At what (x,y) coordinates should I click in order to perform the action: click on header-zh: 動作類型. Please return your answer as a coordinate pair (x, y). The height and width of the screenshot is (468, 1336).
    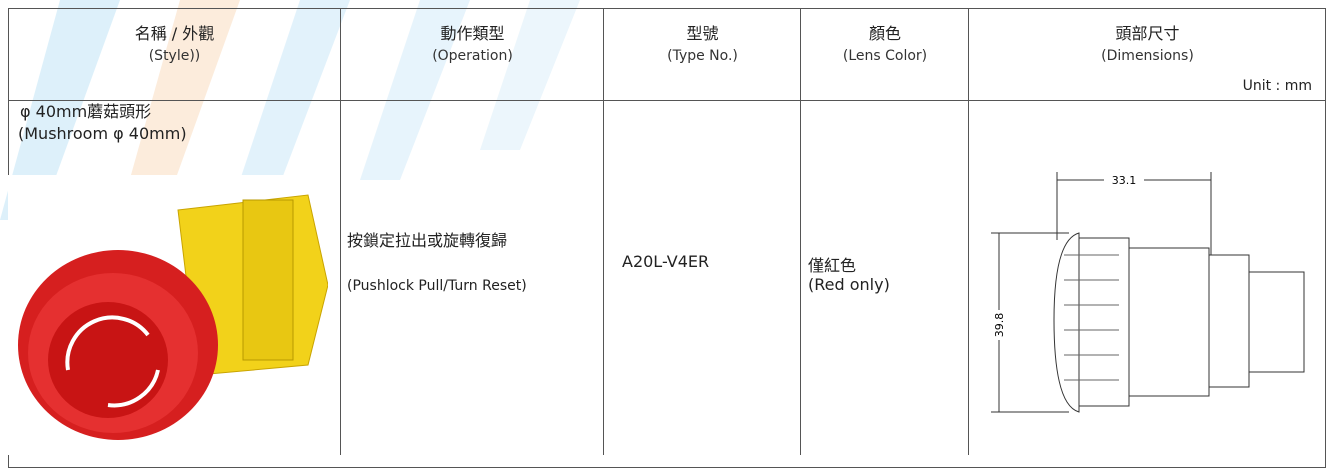
    Looking at the image, I should click on (472, 33).